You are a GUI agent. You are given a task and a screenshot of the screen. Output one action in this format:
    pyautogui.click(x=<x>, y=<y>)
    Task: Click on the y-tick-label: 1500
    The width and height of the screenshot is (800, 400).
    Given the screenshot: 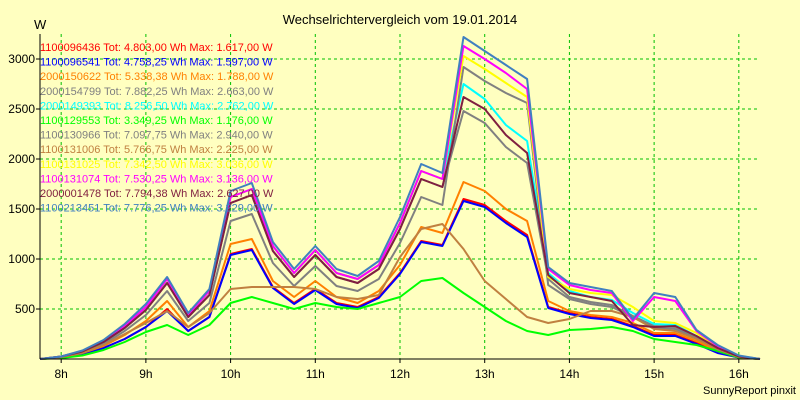 What is the action you would take?
    pyautogui.click(x=21, y=209)
    